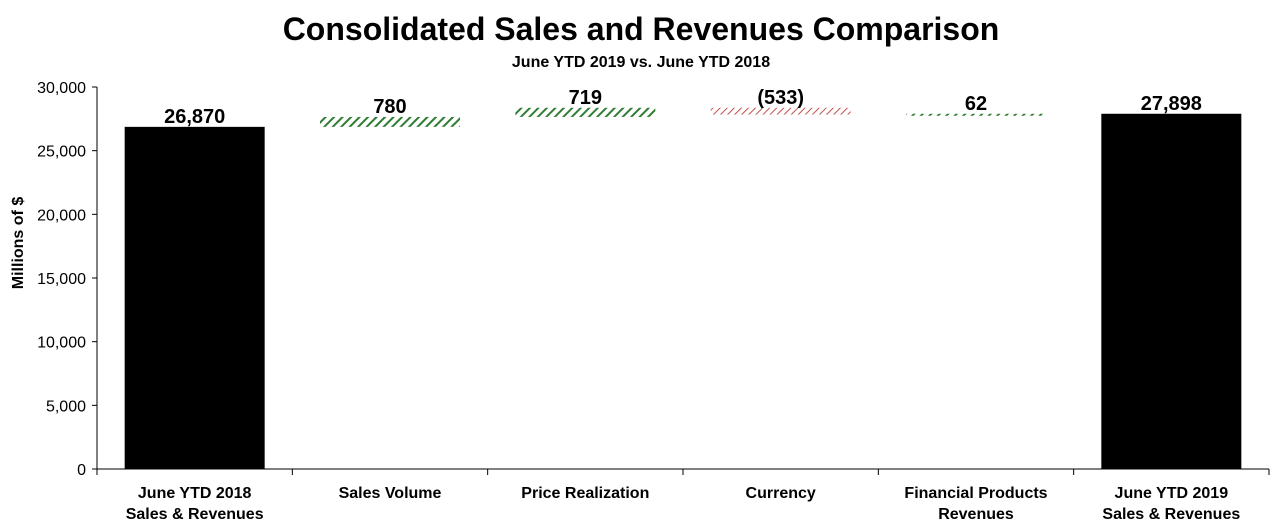 Image resolution: width=1280 pixels, height=527 pixels. What do you see at coordinates (61, 279) in the screenshot?
I see `y-tick-label: 15,000` at bounding box center [61, 279].